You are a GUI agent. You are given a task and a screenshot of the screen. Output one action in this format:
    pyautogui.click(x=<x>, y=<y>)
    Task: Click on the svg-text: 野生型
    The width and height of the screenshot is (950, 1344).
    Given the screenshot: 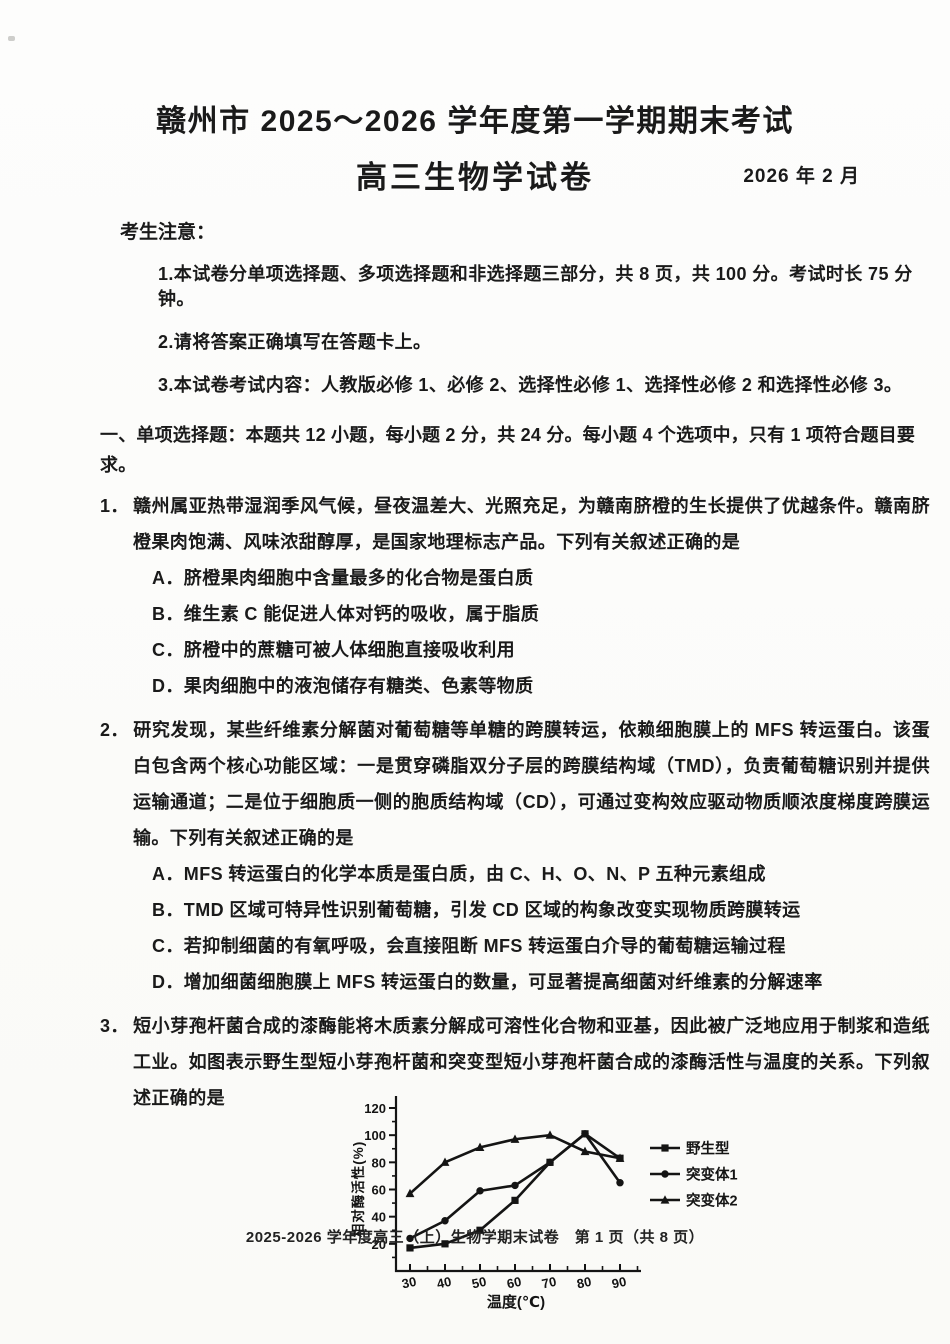 What is the action you would take?
    pyautogui.click(x=708, y=1149)
    